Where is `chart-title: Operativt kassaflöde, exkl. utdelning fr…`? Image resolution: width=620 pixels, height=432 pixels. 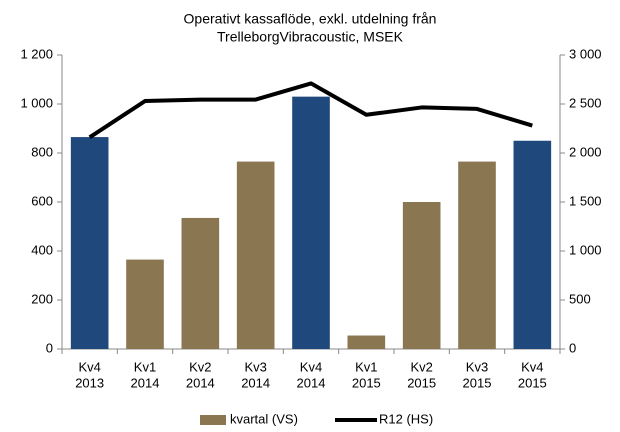
chart-title: Operativt kassaflöde, exkl. utdelning fr… is located at coordinates (310, 19).